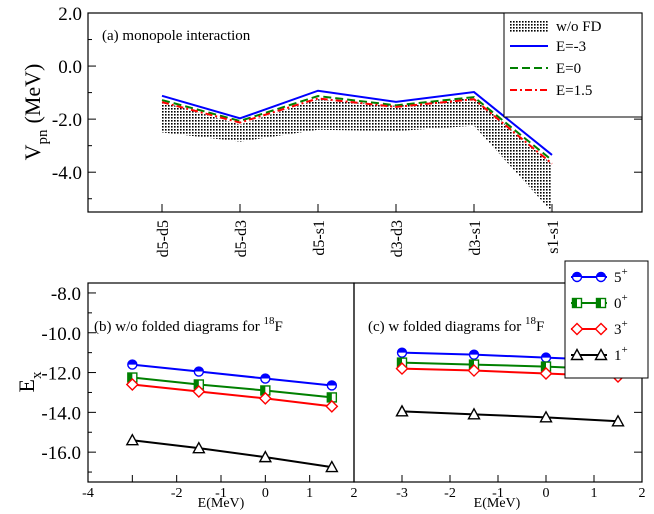 This screenshot has width=654, height=514. Describe the element at coordinates (497, 503) in the screenshot. I see `panel-c-xlabel: E(MeV)` at that location.